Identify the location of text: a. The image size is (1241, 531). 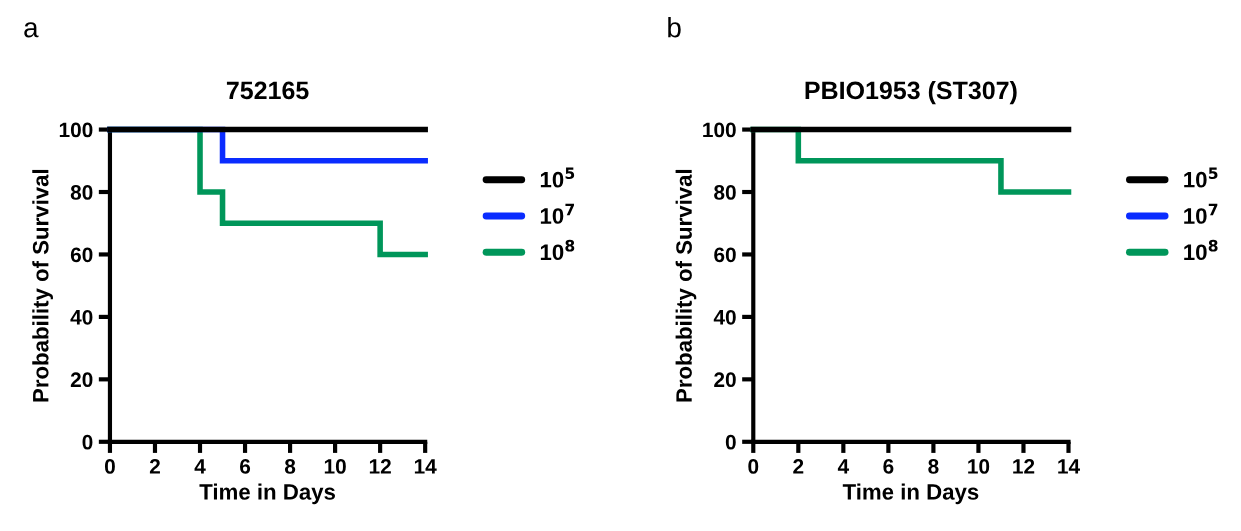
(31, 30).